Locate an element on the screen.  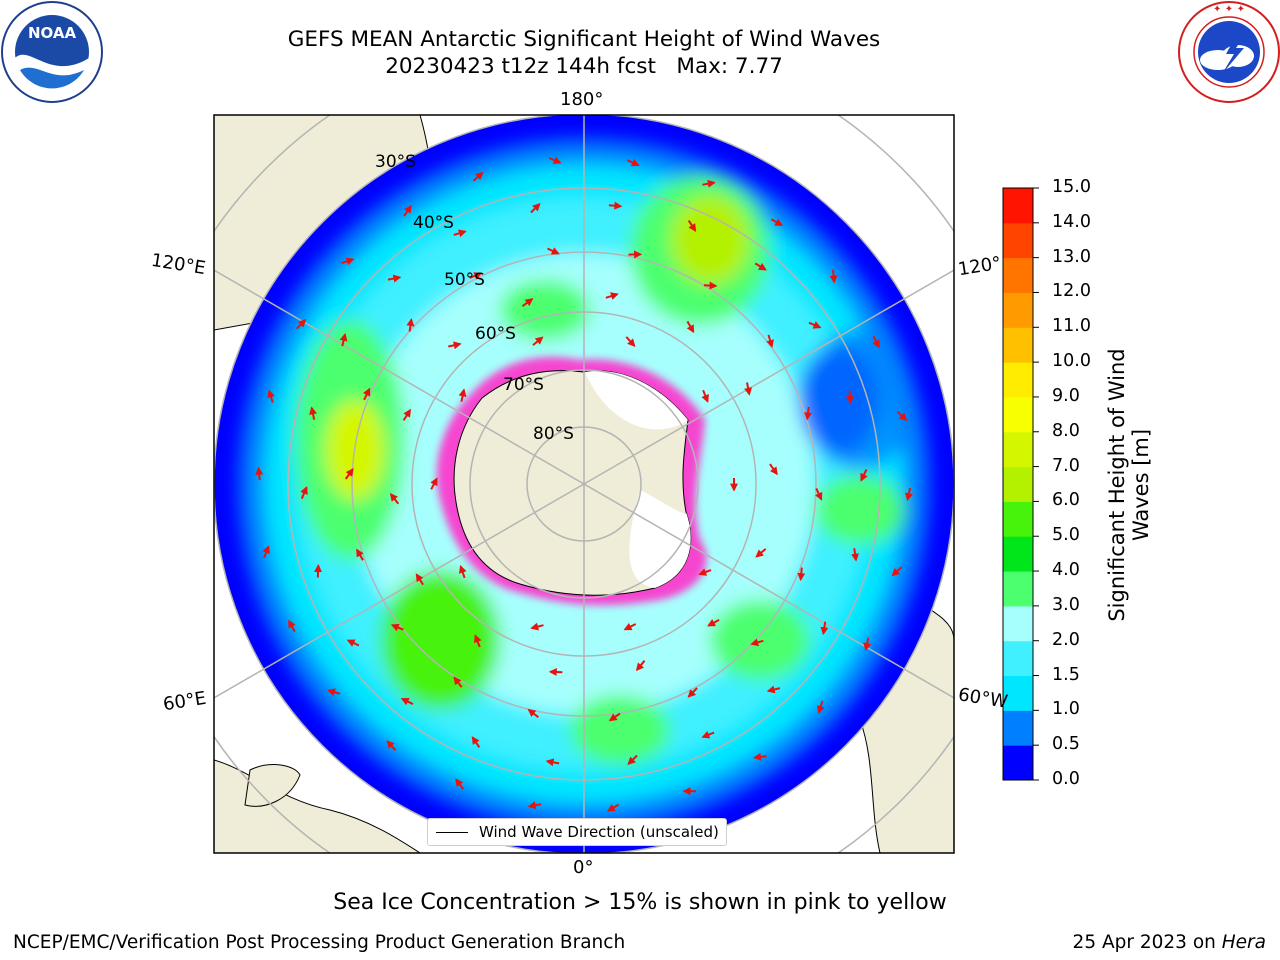
lat-label-30s: 30°S is located at coordinates (395, 162).